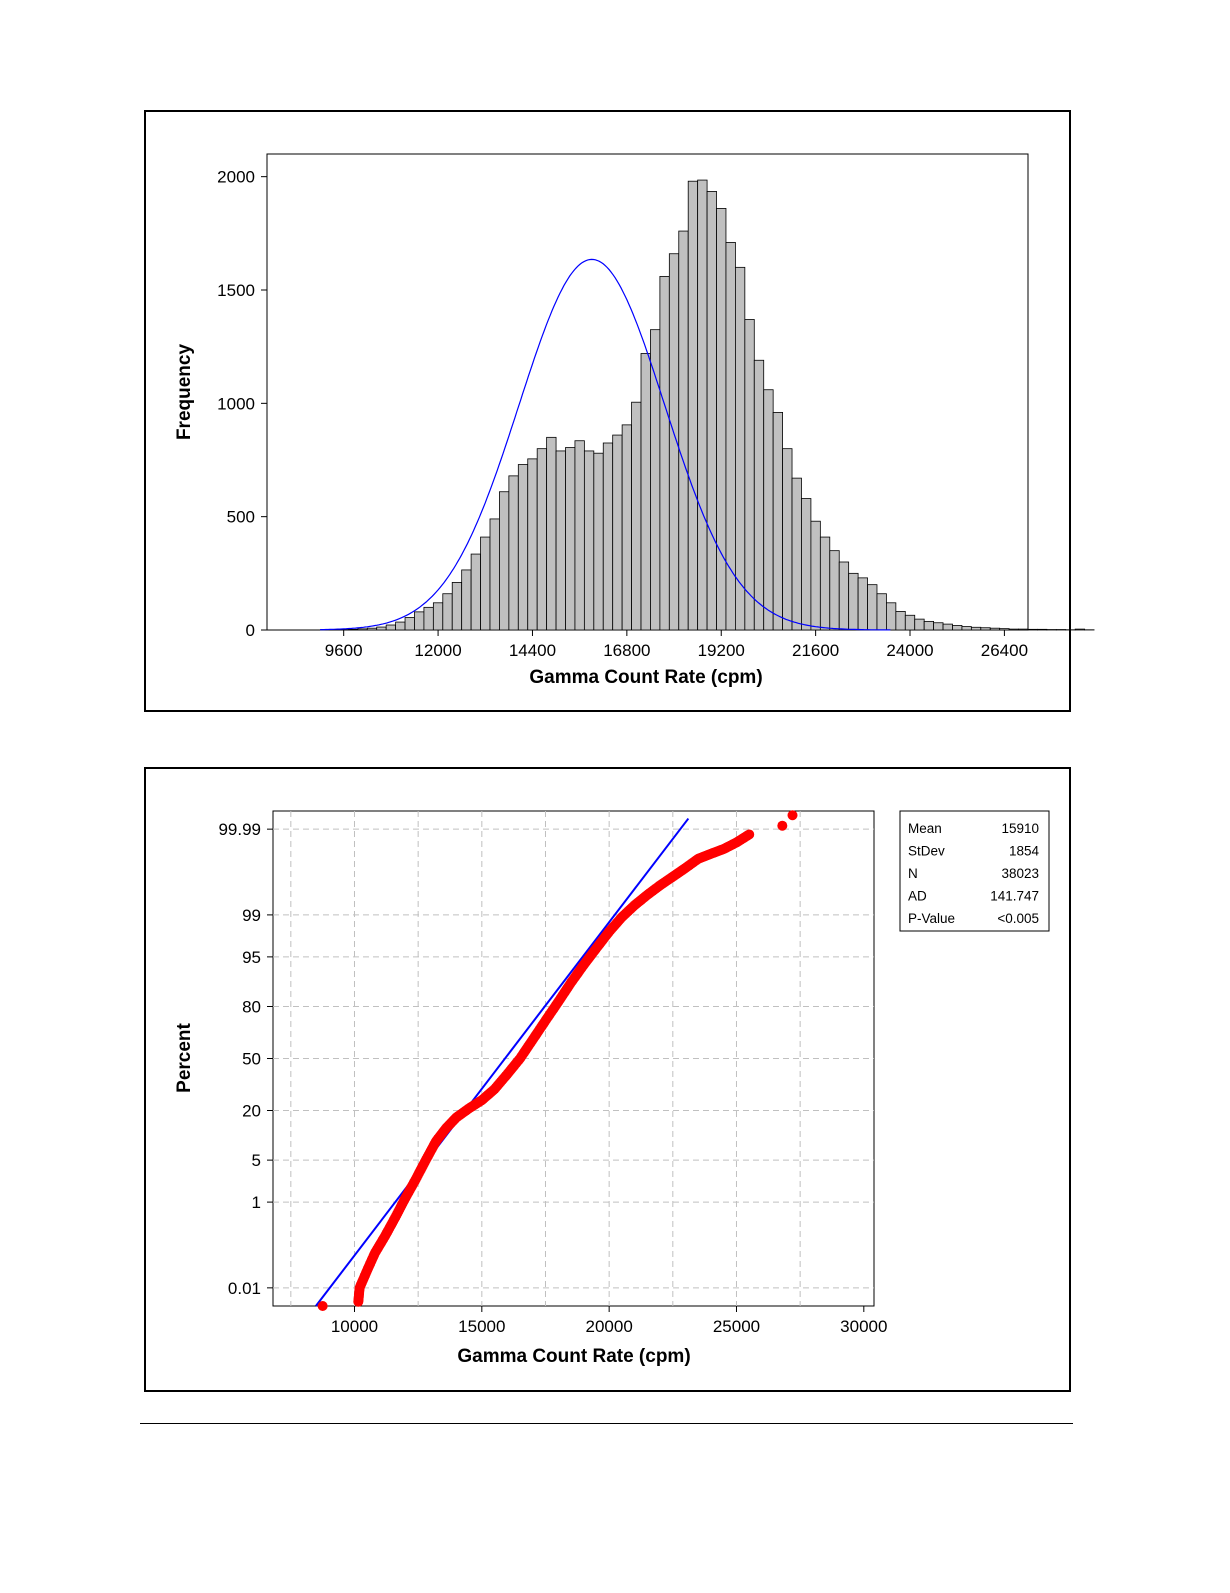  I want to click on footer-rule, so click(606, 1423).